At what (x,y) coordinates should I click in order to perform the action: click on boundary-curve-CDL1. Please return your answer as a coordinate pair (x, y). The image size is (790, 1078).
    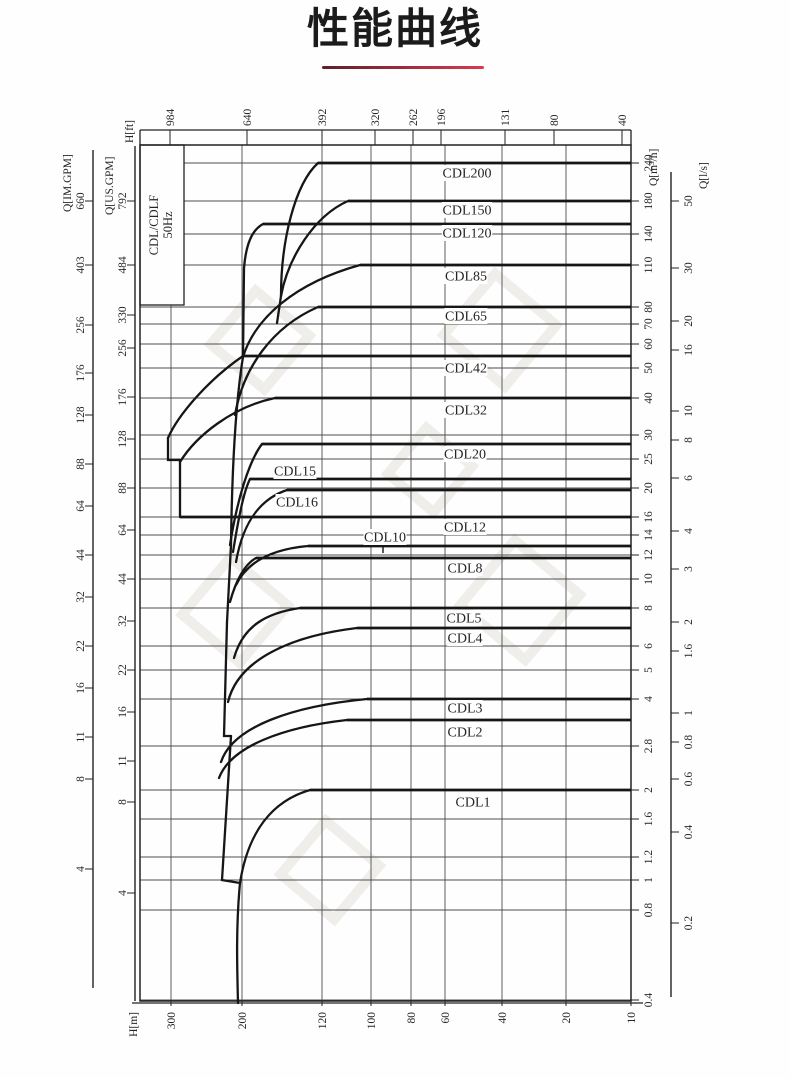
    Looking at the image, I should click on (275, 836).